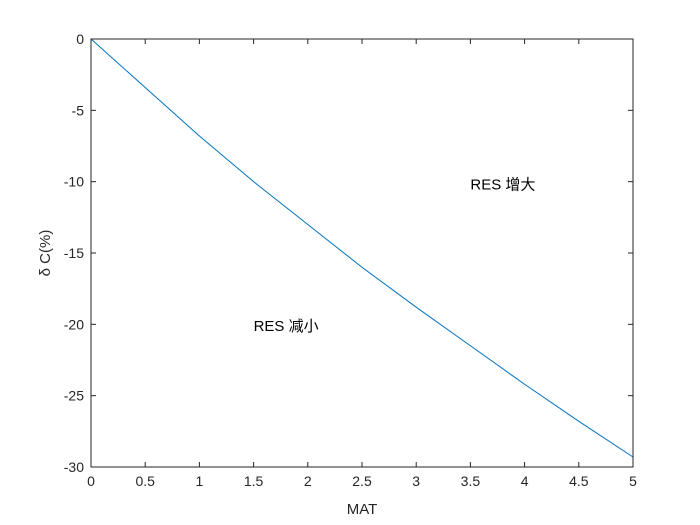 The height and width of the screenshot is (525, 700). Describe the element at coordinates (416, 481) in the screenshot. I see `x-tick-label: 3` at that location.